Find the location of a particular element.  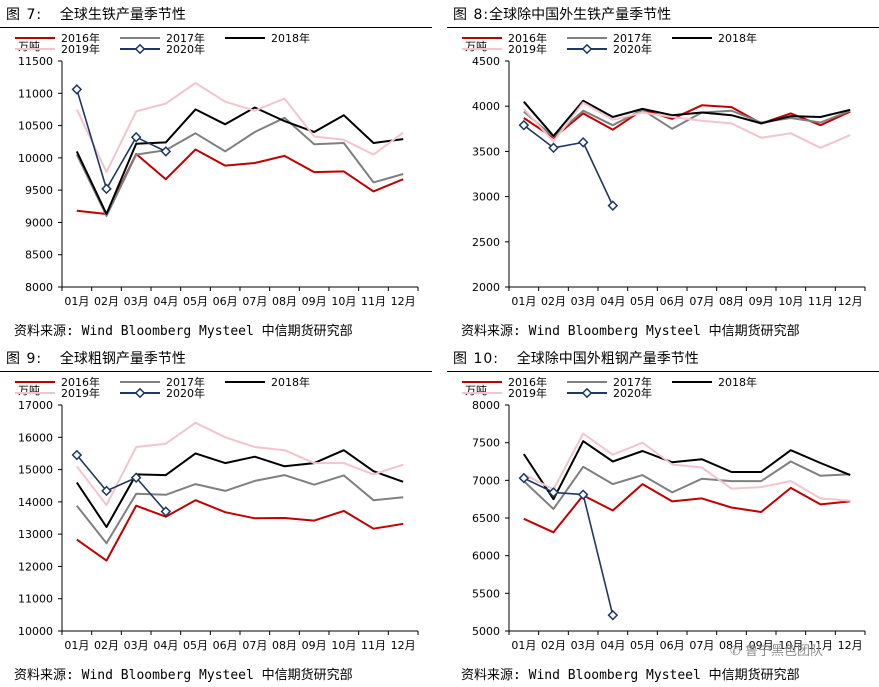

legend-item: 2018年 is located at coordinates (267, 382).